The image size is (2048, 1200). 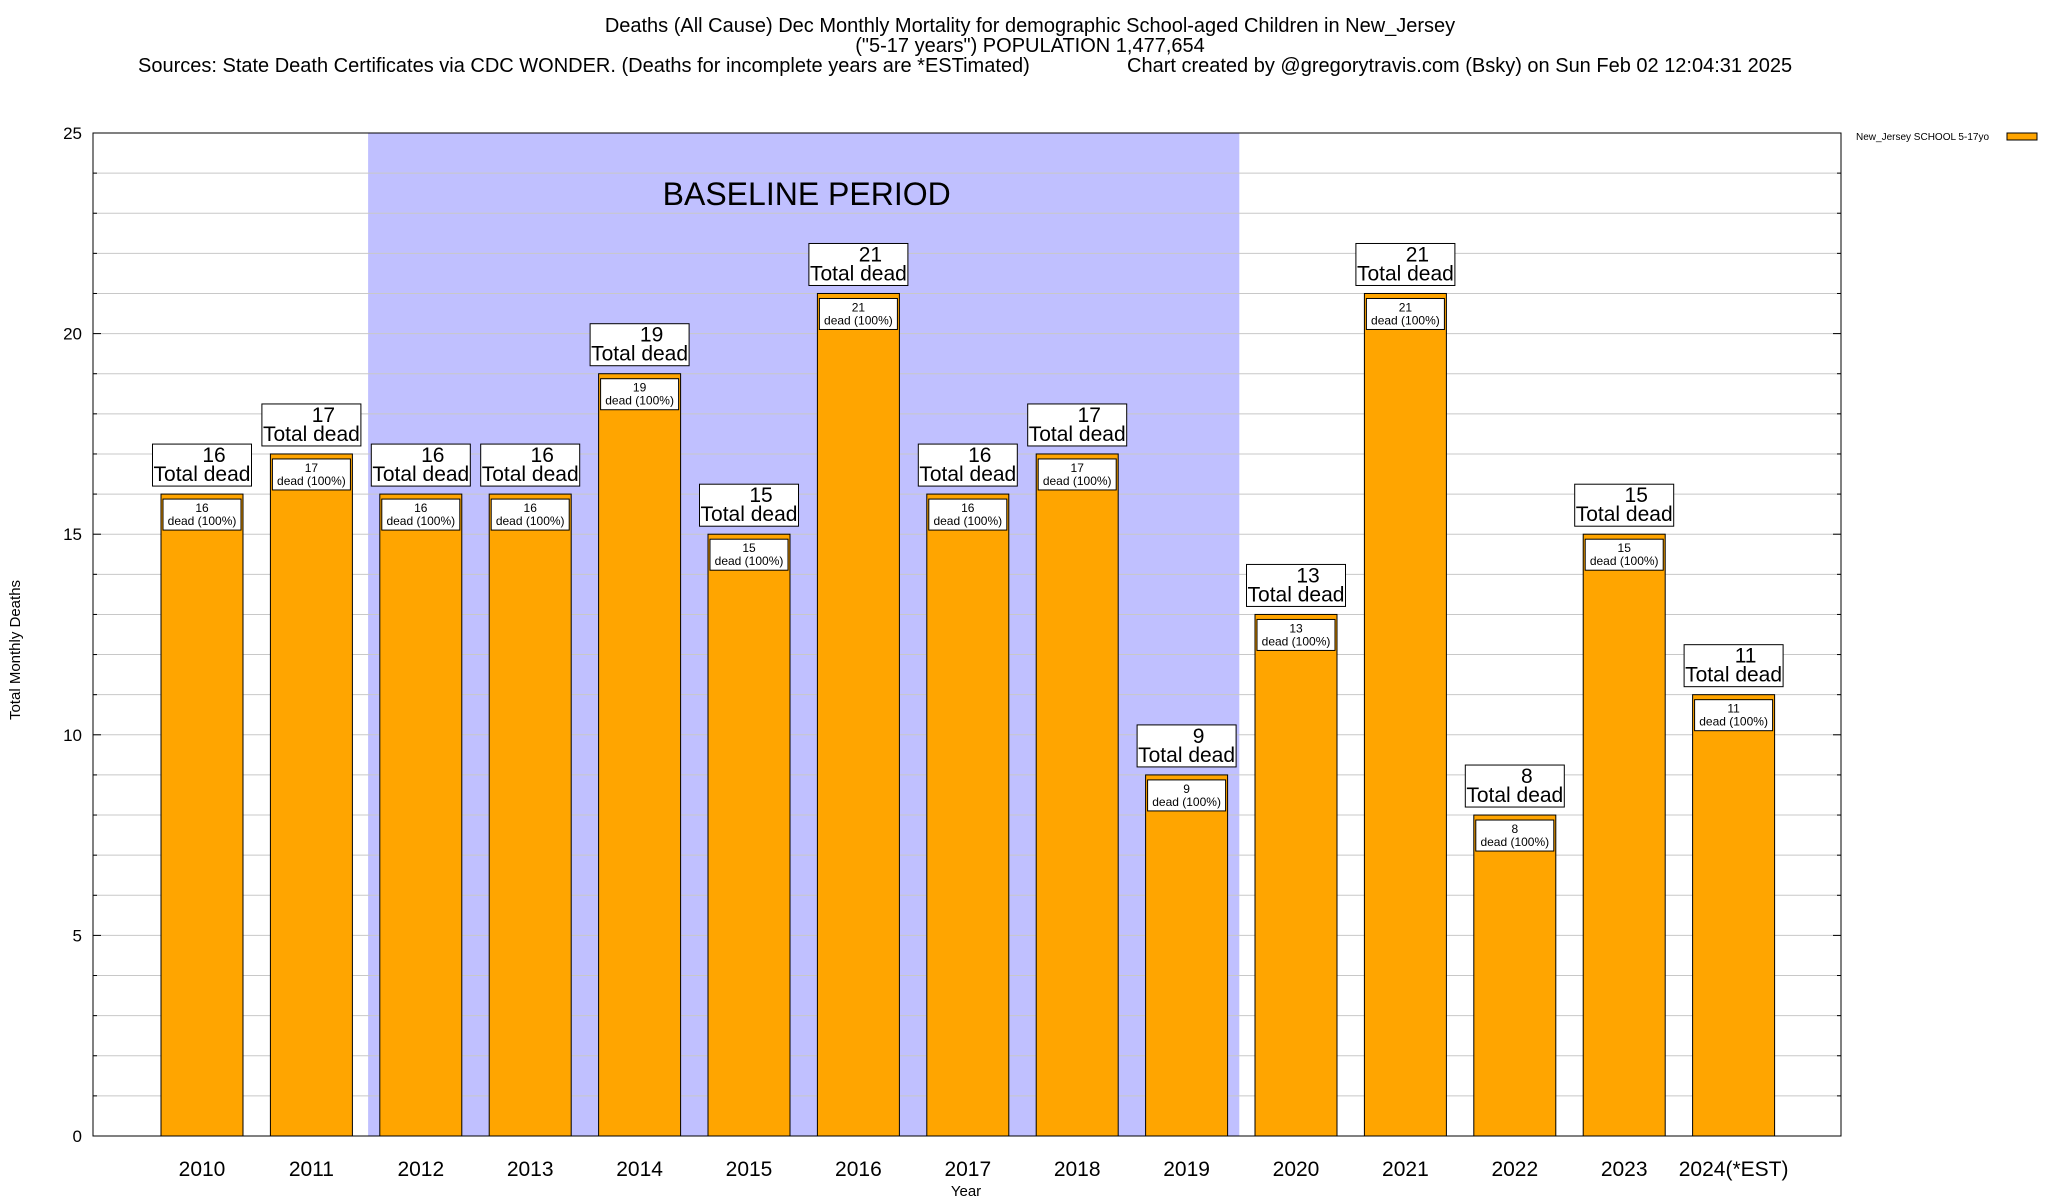 What do you see at coordinates (859, 307) in the screenshot?
I see `bar-inner-value: 21` at bounding box center [859, 307].